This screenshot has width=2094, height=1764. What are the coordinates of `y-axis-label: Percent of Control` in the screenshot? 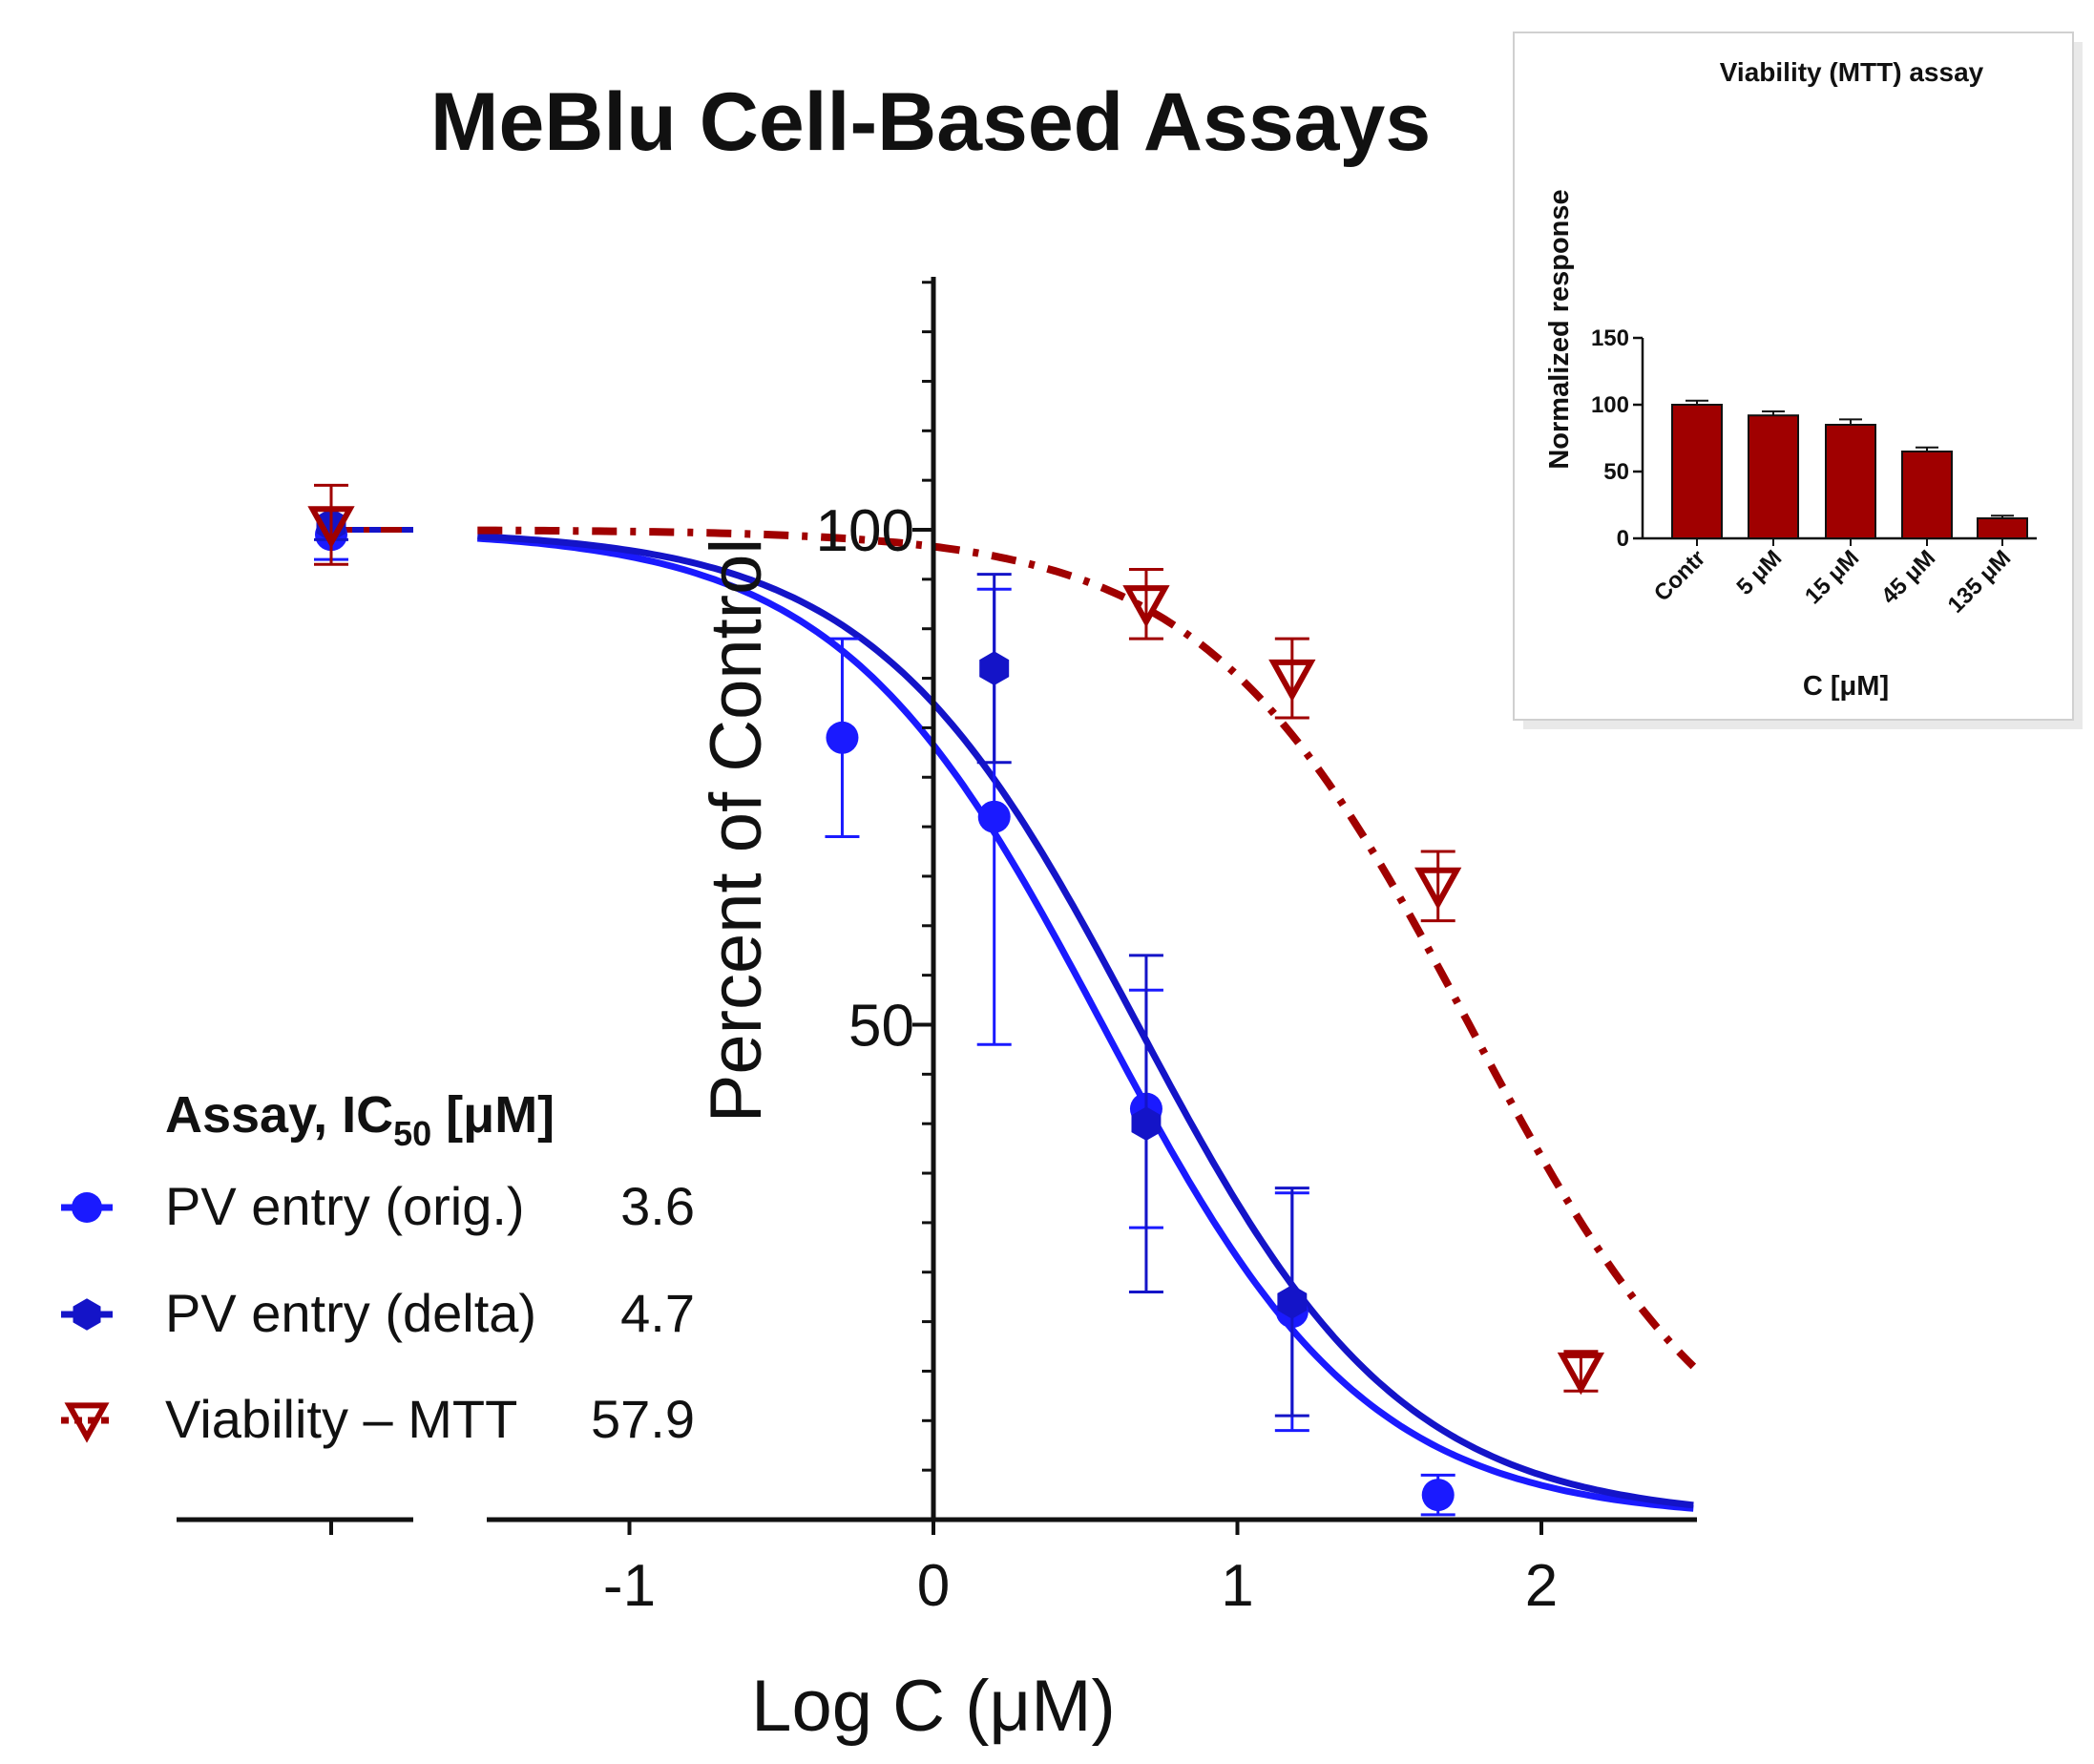 It's located at (736, 831).